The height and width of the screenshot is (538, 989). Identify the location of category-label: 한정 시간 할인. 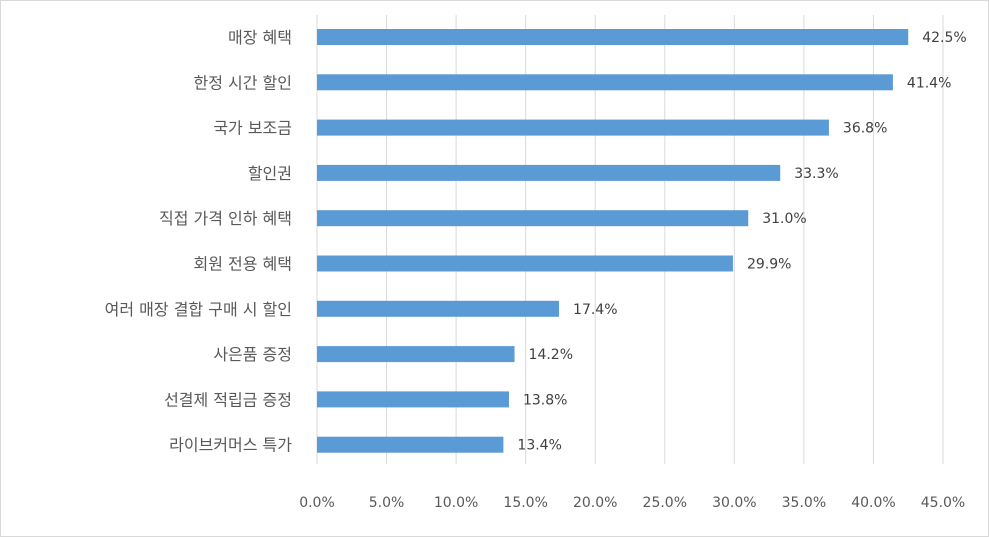
(243, 82).